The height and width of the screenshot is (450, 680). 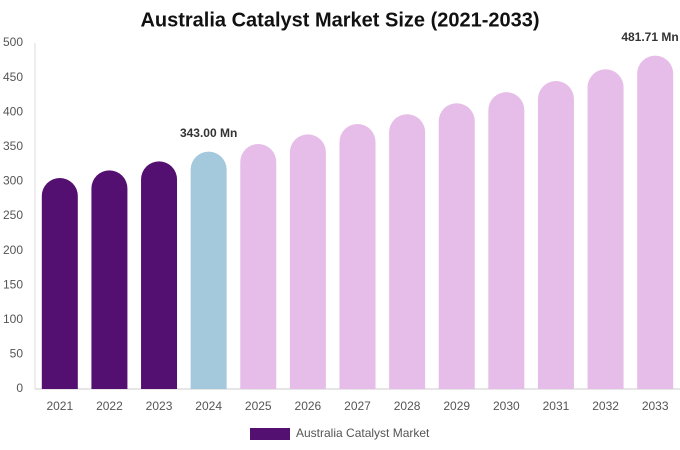 What do you see at coordinates (59, 406) in the screenshot?
I see `x-tick-label: 2021` at bounding box center [59, 406].